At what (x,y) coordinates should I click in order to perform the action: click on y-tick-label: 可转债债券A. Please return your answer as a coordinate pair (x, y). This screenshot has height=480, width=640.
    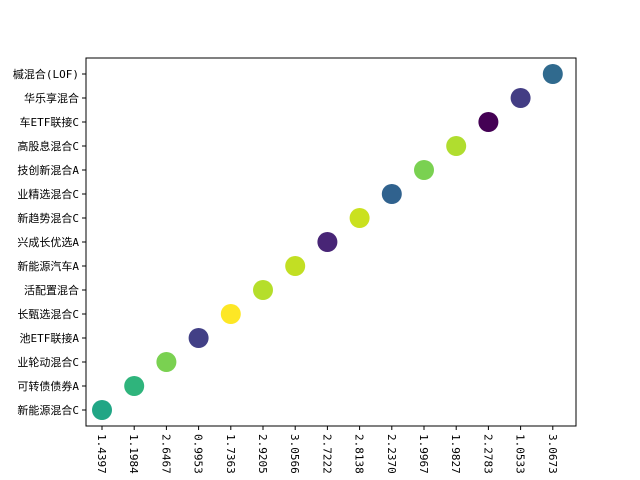
    Looking at the image, I should click on (48, 386).